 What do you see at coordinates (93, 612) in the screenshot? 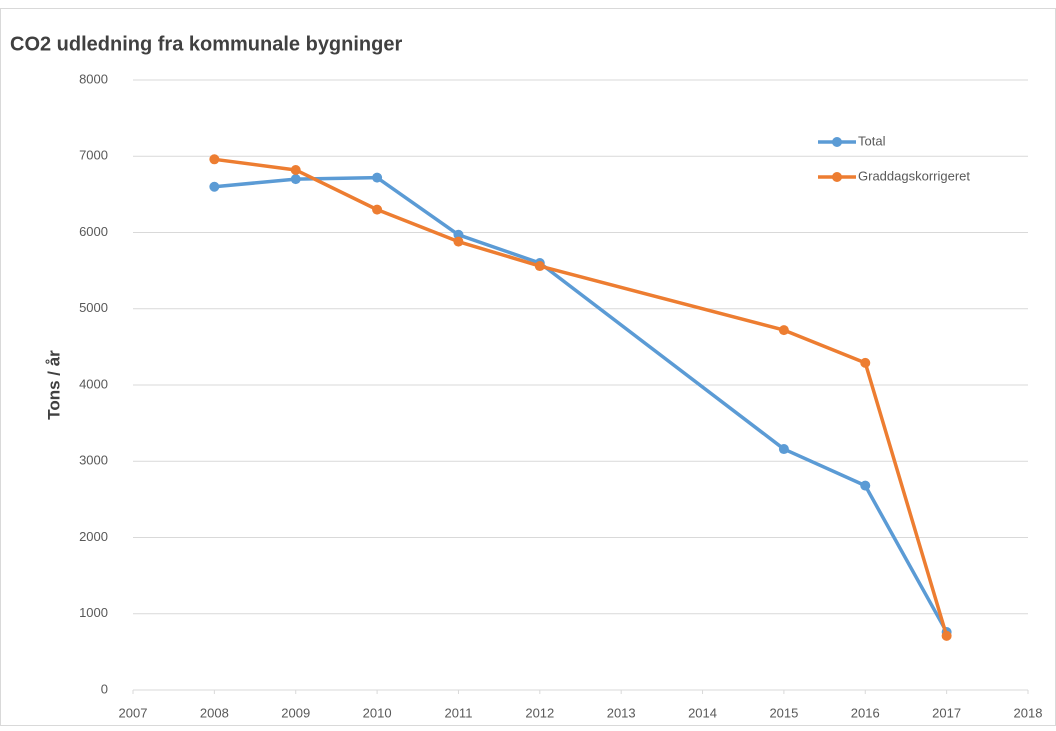
I see `y-tick-label: 1000` at bounding box center [93, 612].